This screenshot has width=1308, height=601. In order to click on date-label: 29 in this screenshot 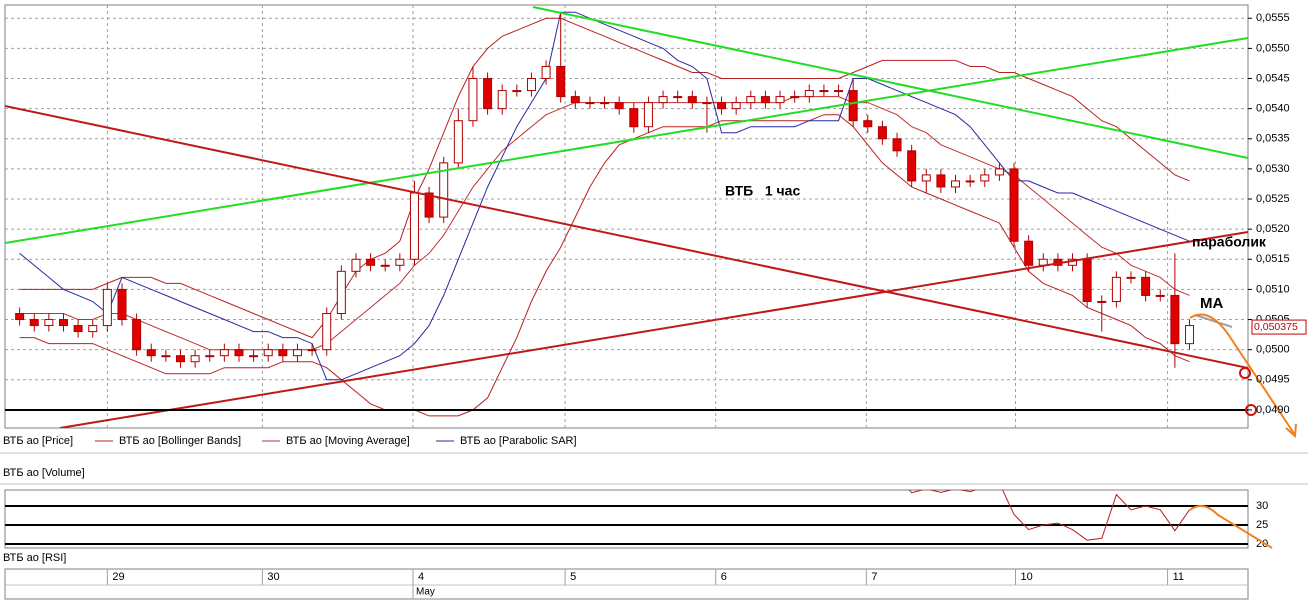, I will do `click(118, 577)`.